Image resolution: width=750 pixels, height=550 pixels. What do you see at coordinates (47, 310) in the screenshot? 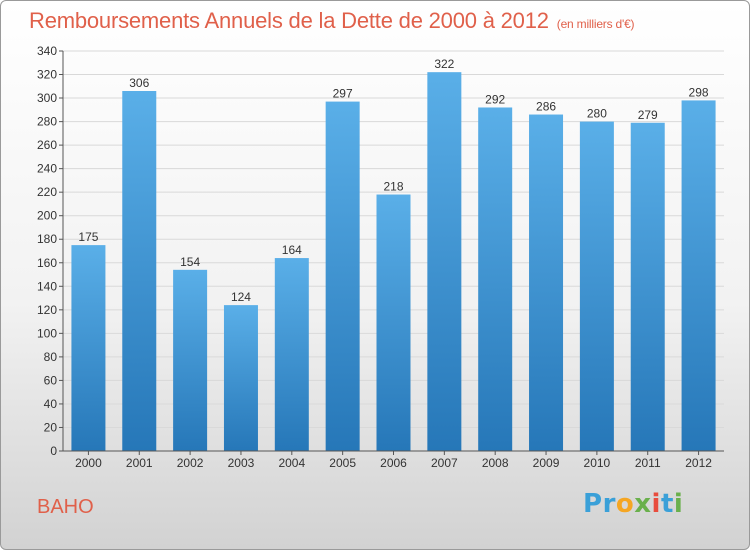
I see `y-tick-label: 120` at bounding box center [47, 310].